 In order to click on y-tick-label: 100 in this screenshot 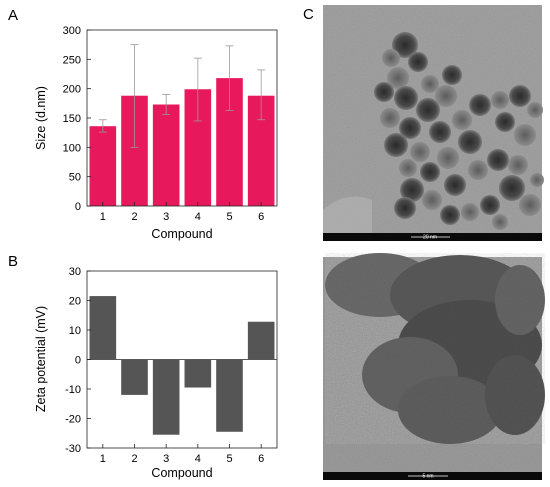, I will do `click(72, 148)`.